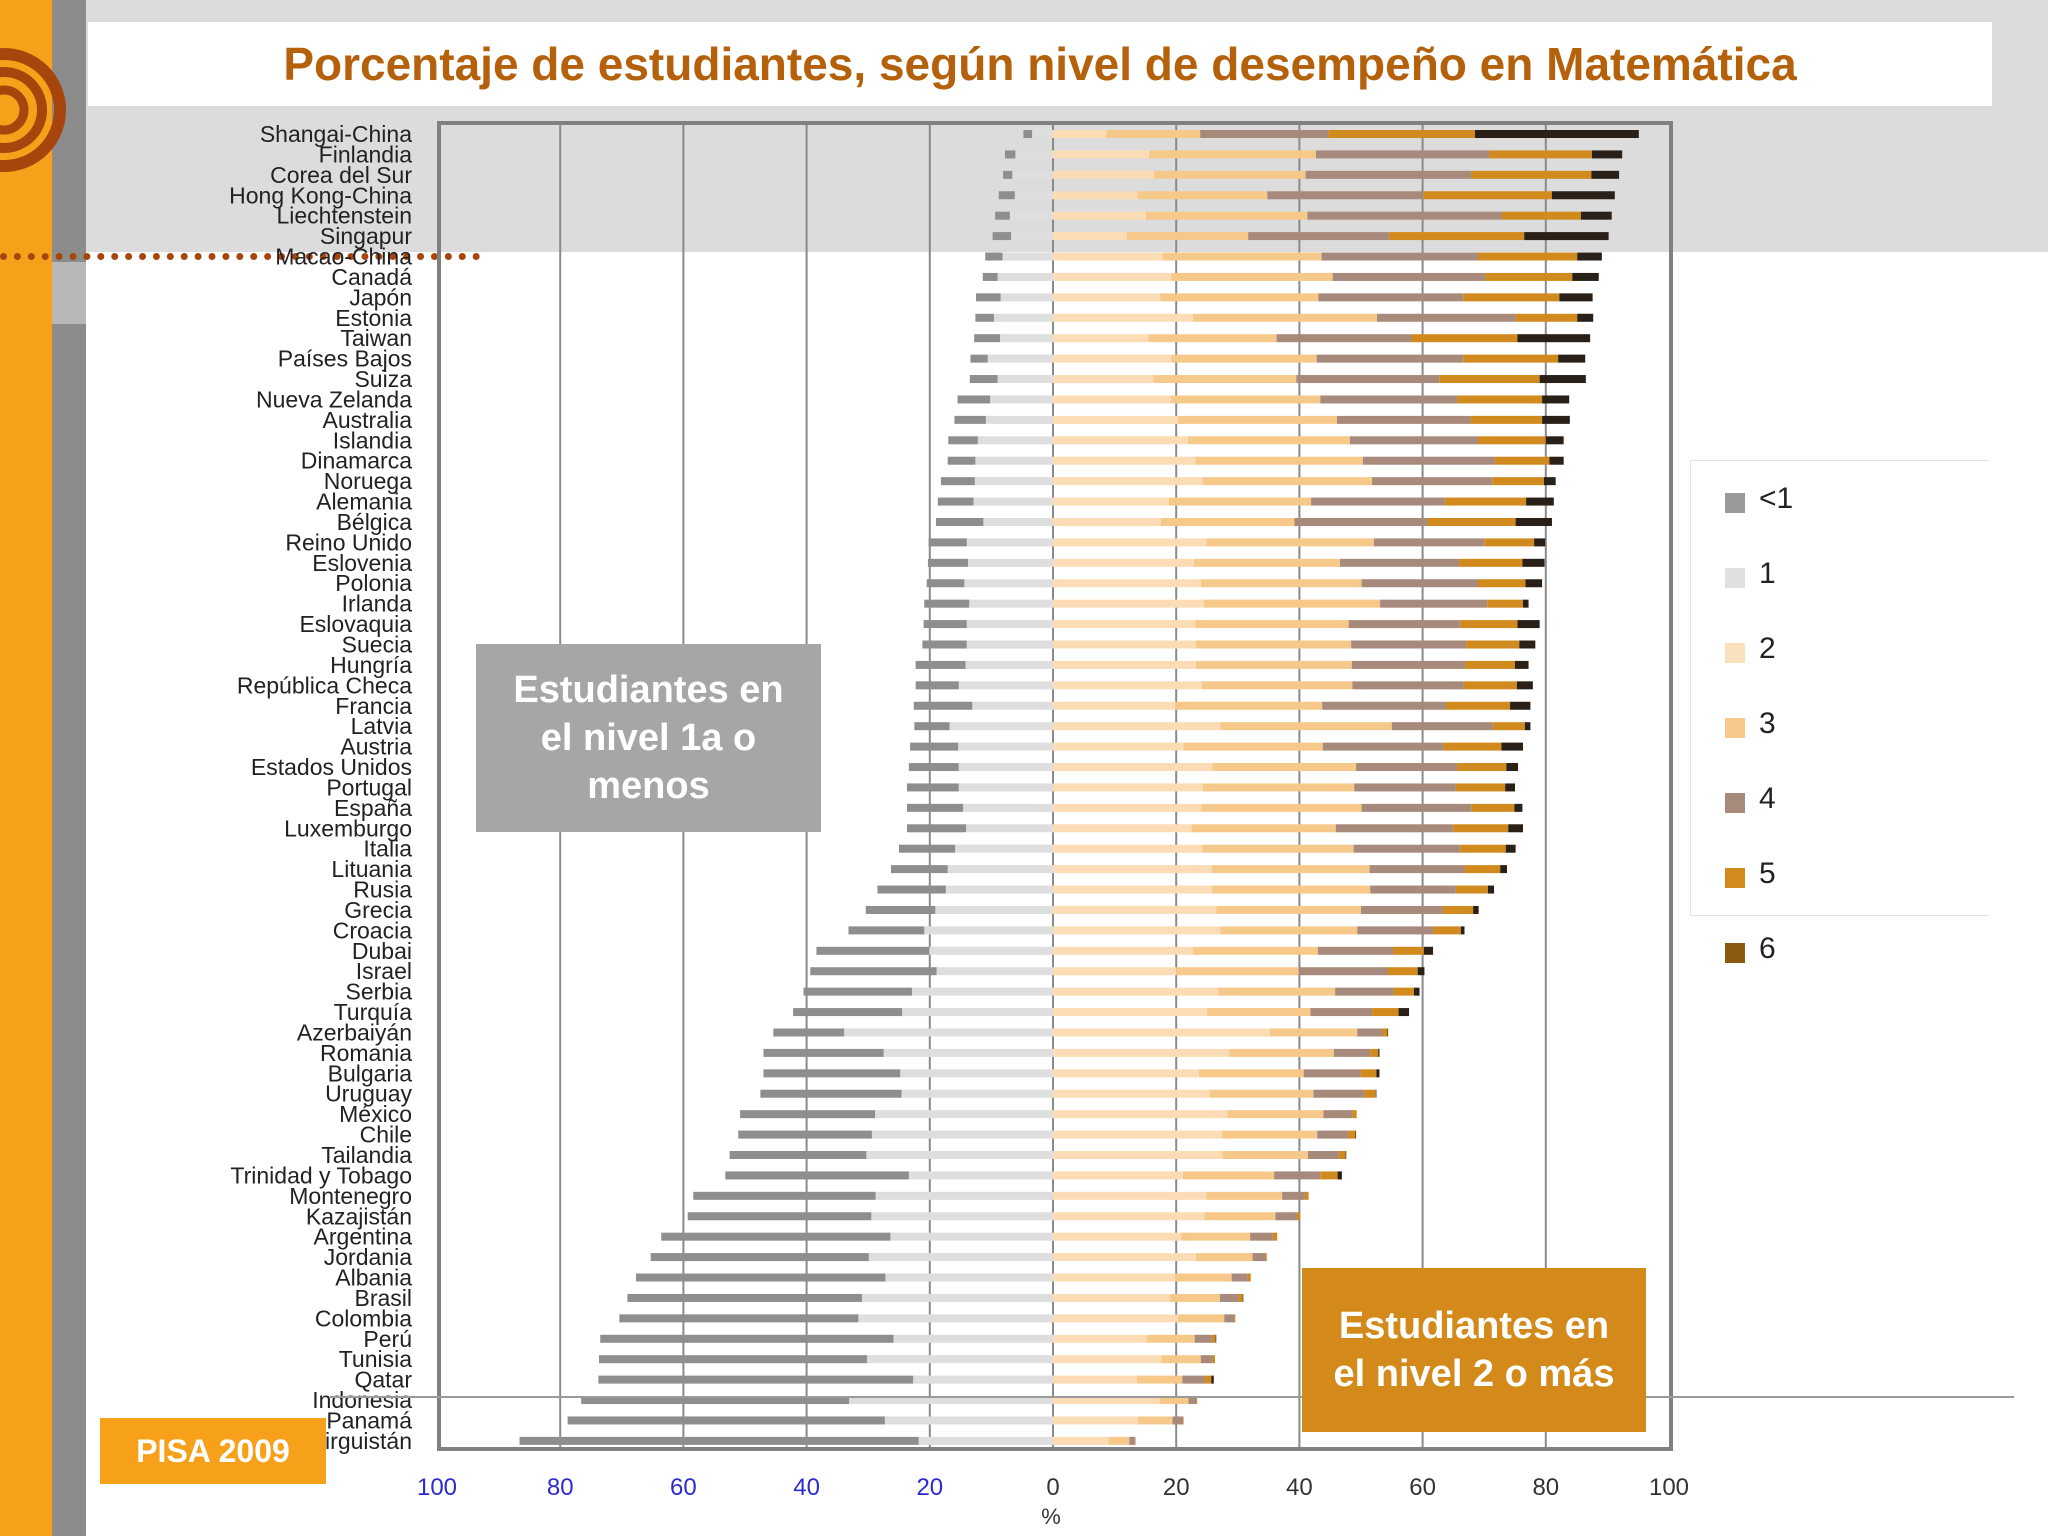 This screenshot has height=1536, width=2048. What do you see at coordinates (368, 1257) in the screenshot?
I see `category-label: Jordania` at bounding box center [368, 1257].